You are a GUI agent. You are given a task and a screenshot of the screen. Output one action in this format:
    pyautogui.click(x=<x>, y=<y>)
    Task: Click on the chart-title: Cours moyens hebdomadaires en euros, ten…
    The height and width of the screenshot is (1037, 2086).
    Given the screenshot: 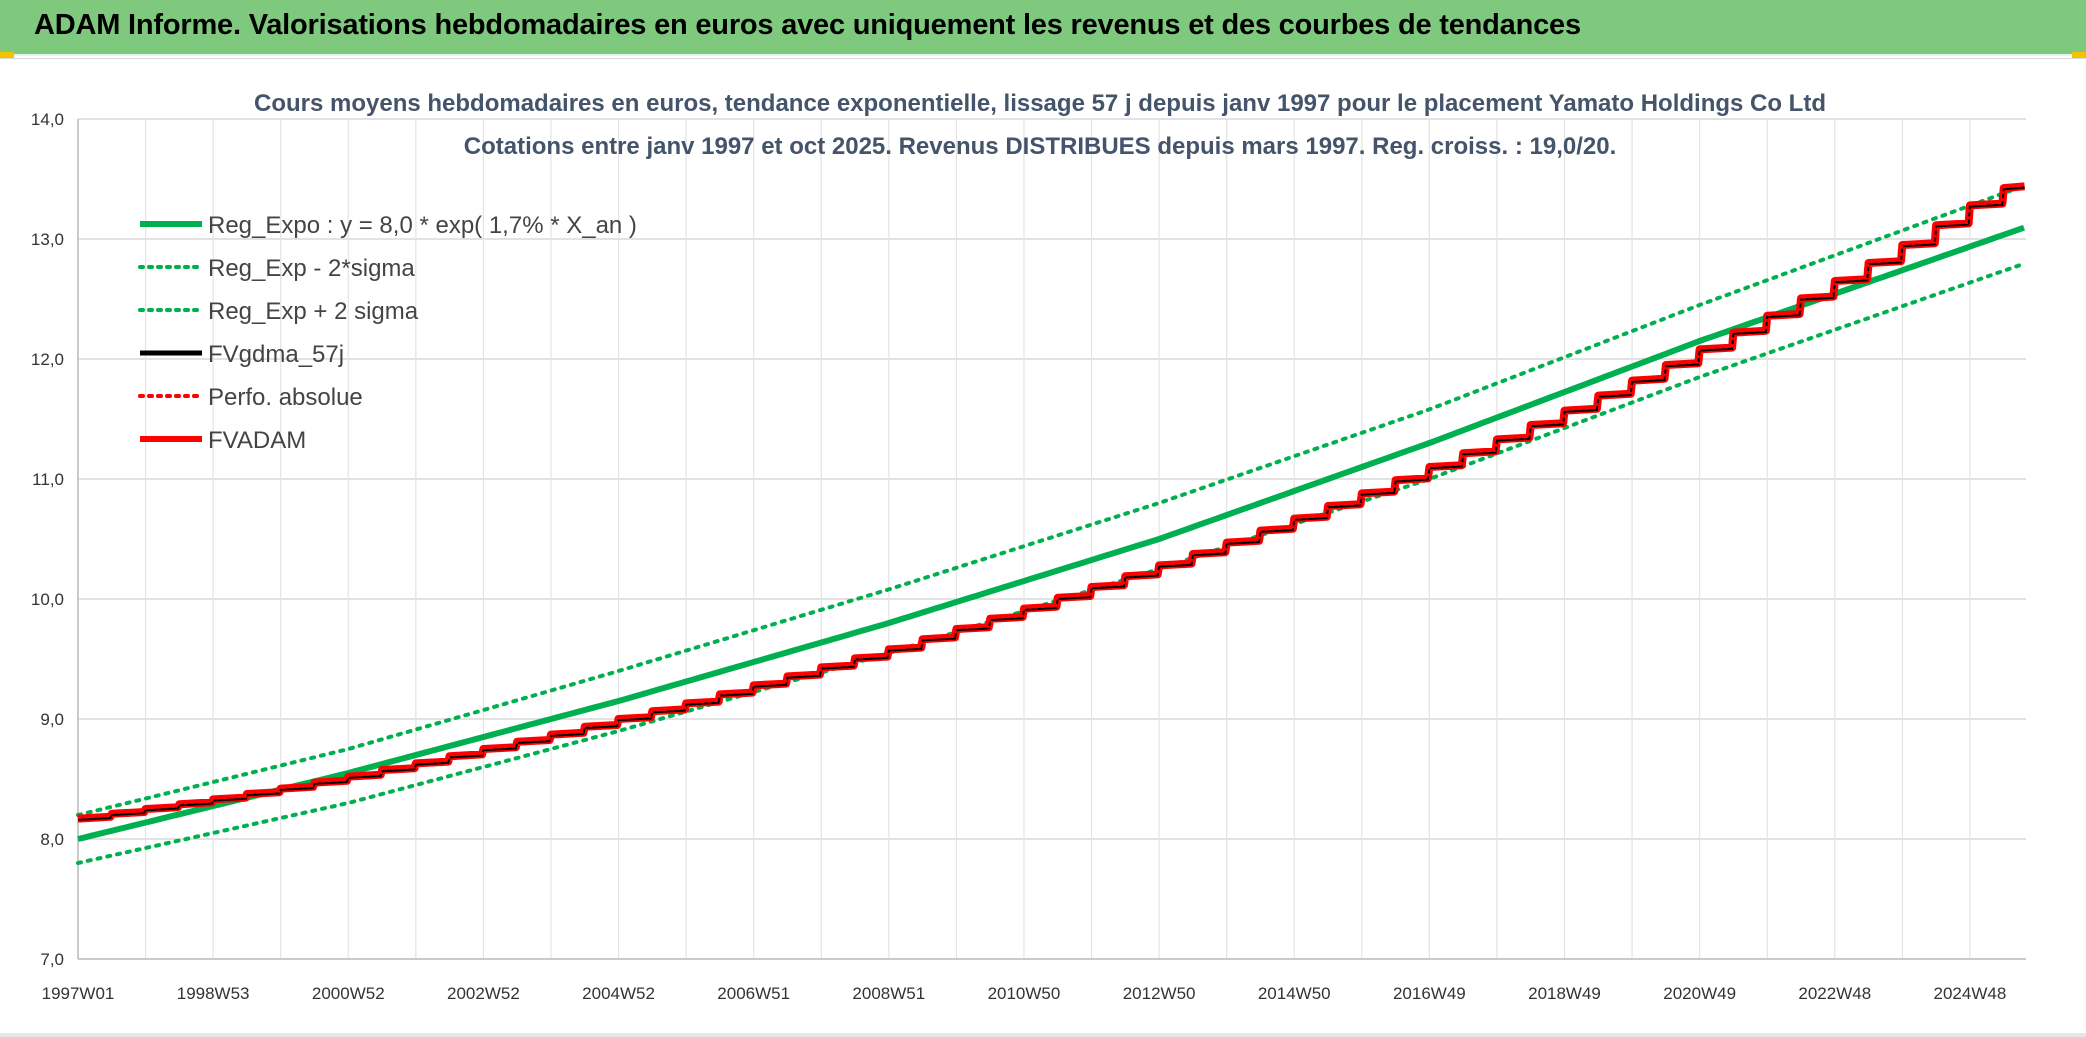 What is the action you would take?
    pyautogui.click(x=1040, y=103)
    